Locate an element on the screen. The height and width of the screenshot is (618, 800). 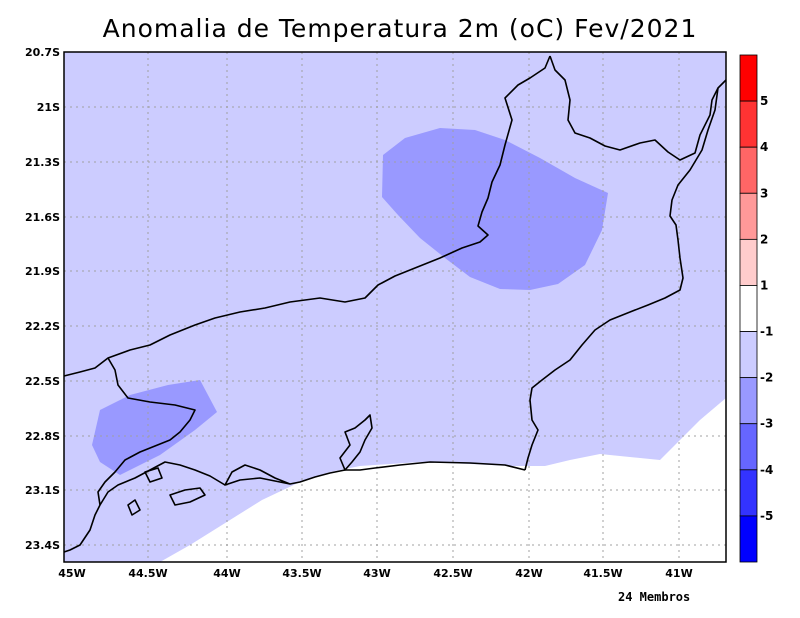
lon-tick-label: 45W is located at coordinates (71, 573).